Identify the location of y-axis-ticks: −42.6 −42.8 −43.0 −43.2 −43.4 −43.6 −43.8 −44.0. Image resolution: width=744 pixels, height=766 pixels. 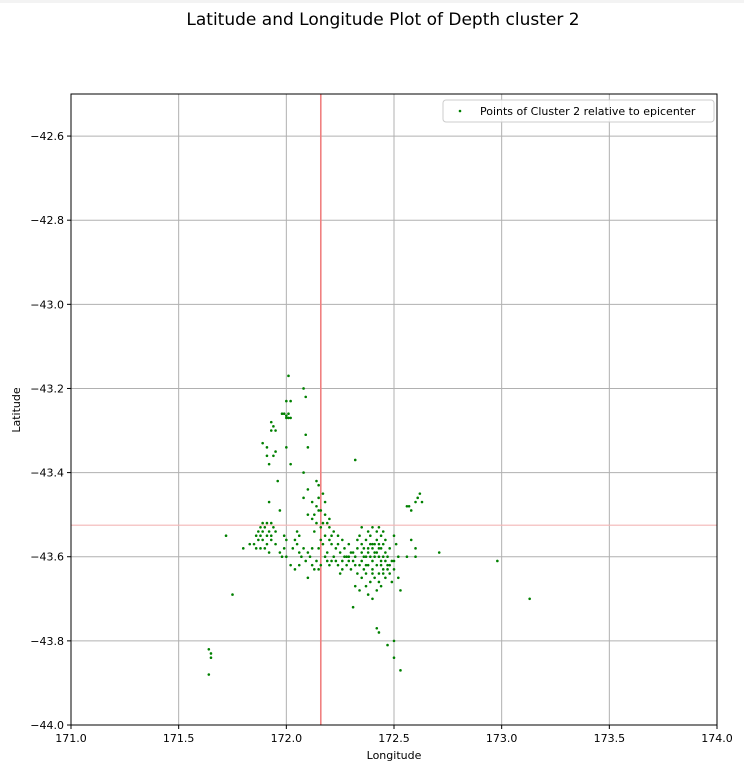
(50, 431).